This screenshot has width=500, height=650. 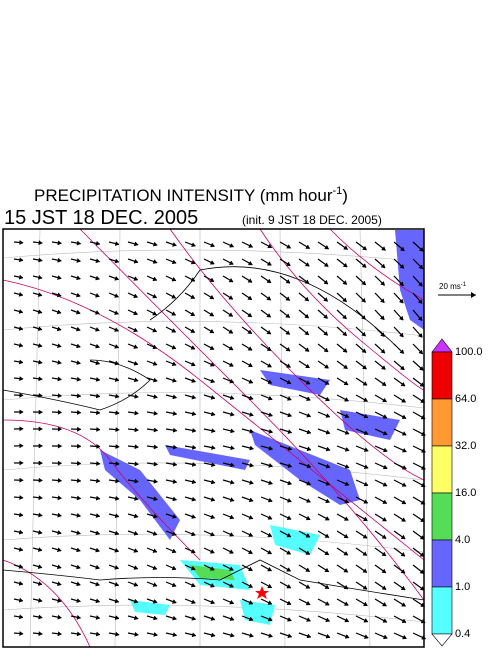 What do you see at coordinates (464, 285) in the screenshot?
I see `vector-scale-exponent: -1` at bounding box center [464, 285].